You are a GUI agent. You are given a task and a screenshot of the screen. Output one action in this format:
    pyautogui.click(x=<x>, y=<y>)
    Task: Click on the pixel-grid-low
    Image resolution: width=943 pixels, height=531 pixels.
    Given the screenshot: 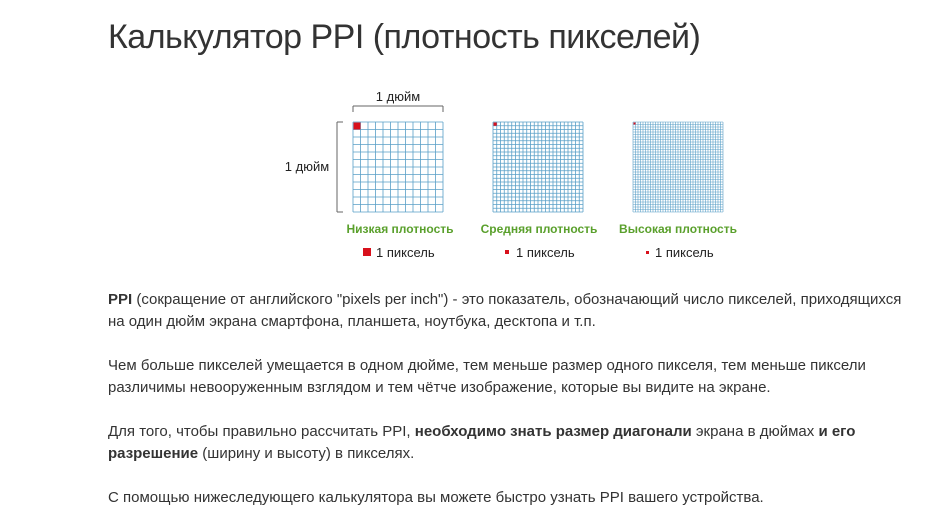 What is the action you would take?
    pyautogui.click(x=398, y=167)
    